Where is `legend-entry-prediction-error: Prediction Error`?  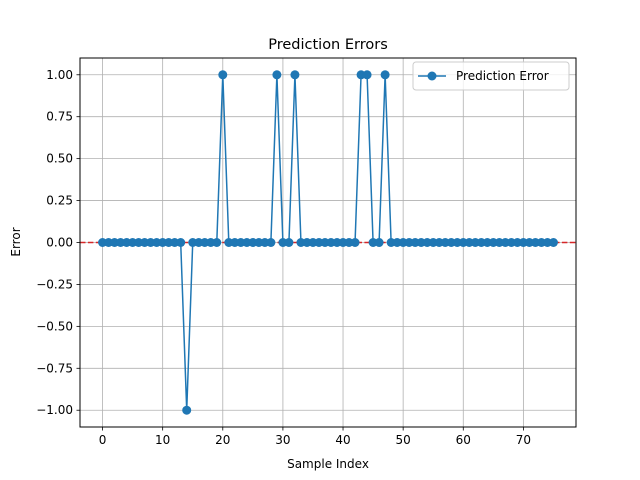
legend-entry-prediction-error: Prediction Error is located at coordinates (502, 76).